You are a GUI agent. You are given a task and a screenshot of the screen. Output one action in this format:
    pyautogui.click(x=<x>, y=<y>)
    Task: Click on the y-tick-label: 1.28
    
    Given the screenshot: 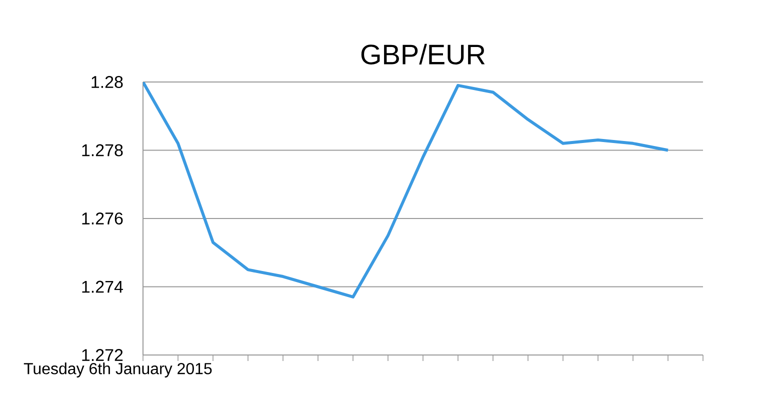 What is the action you would take?
    pyautogui.click(x=107, y=82)
    